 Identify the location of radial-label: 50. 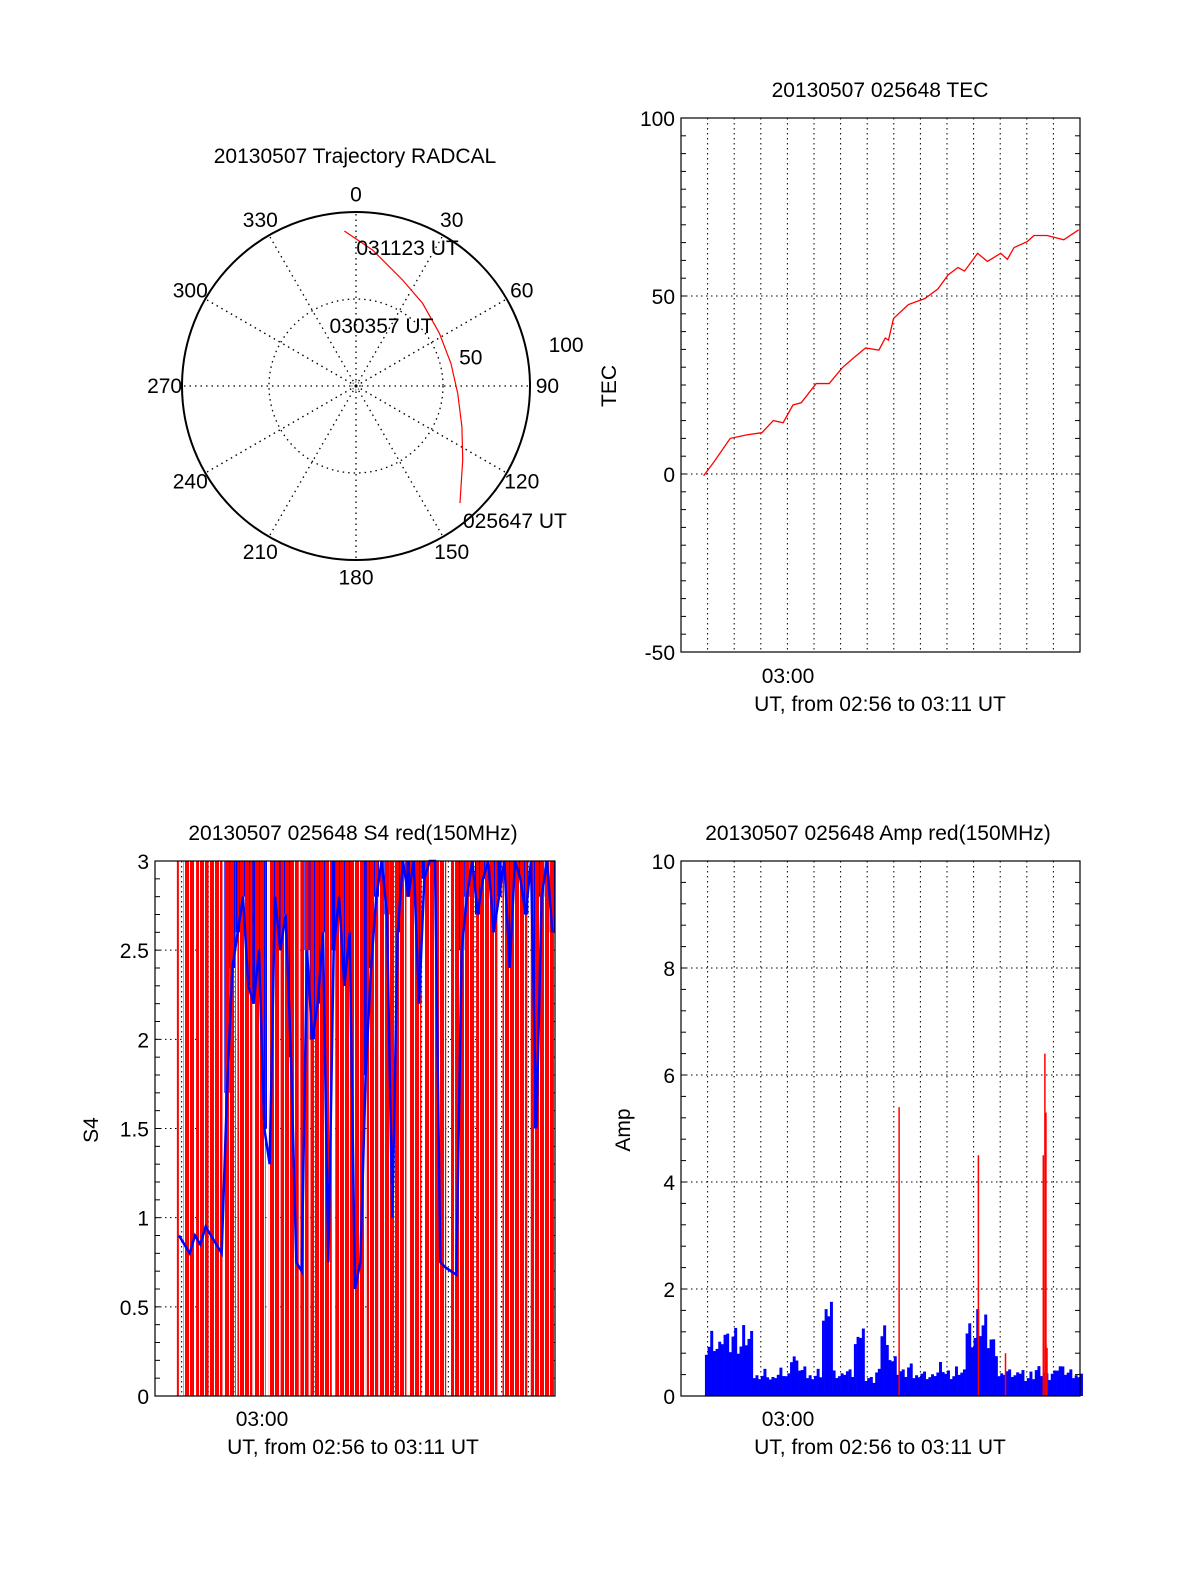
(470, 357).